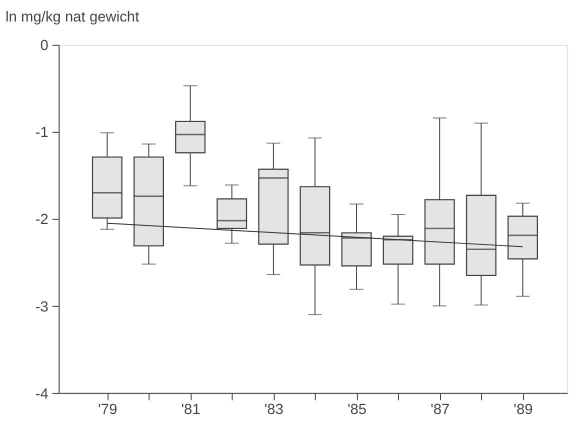 This screenshot has width=572, height=446. I want to click on y-tick-label: -1, so click(41, 133).